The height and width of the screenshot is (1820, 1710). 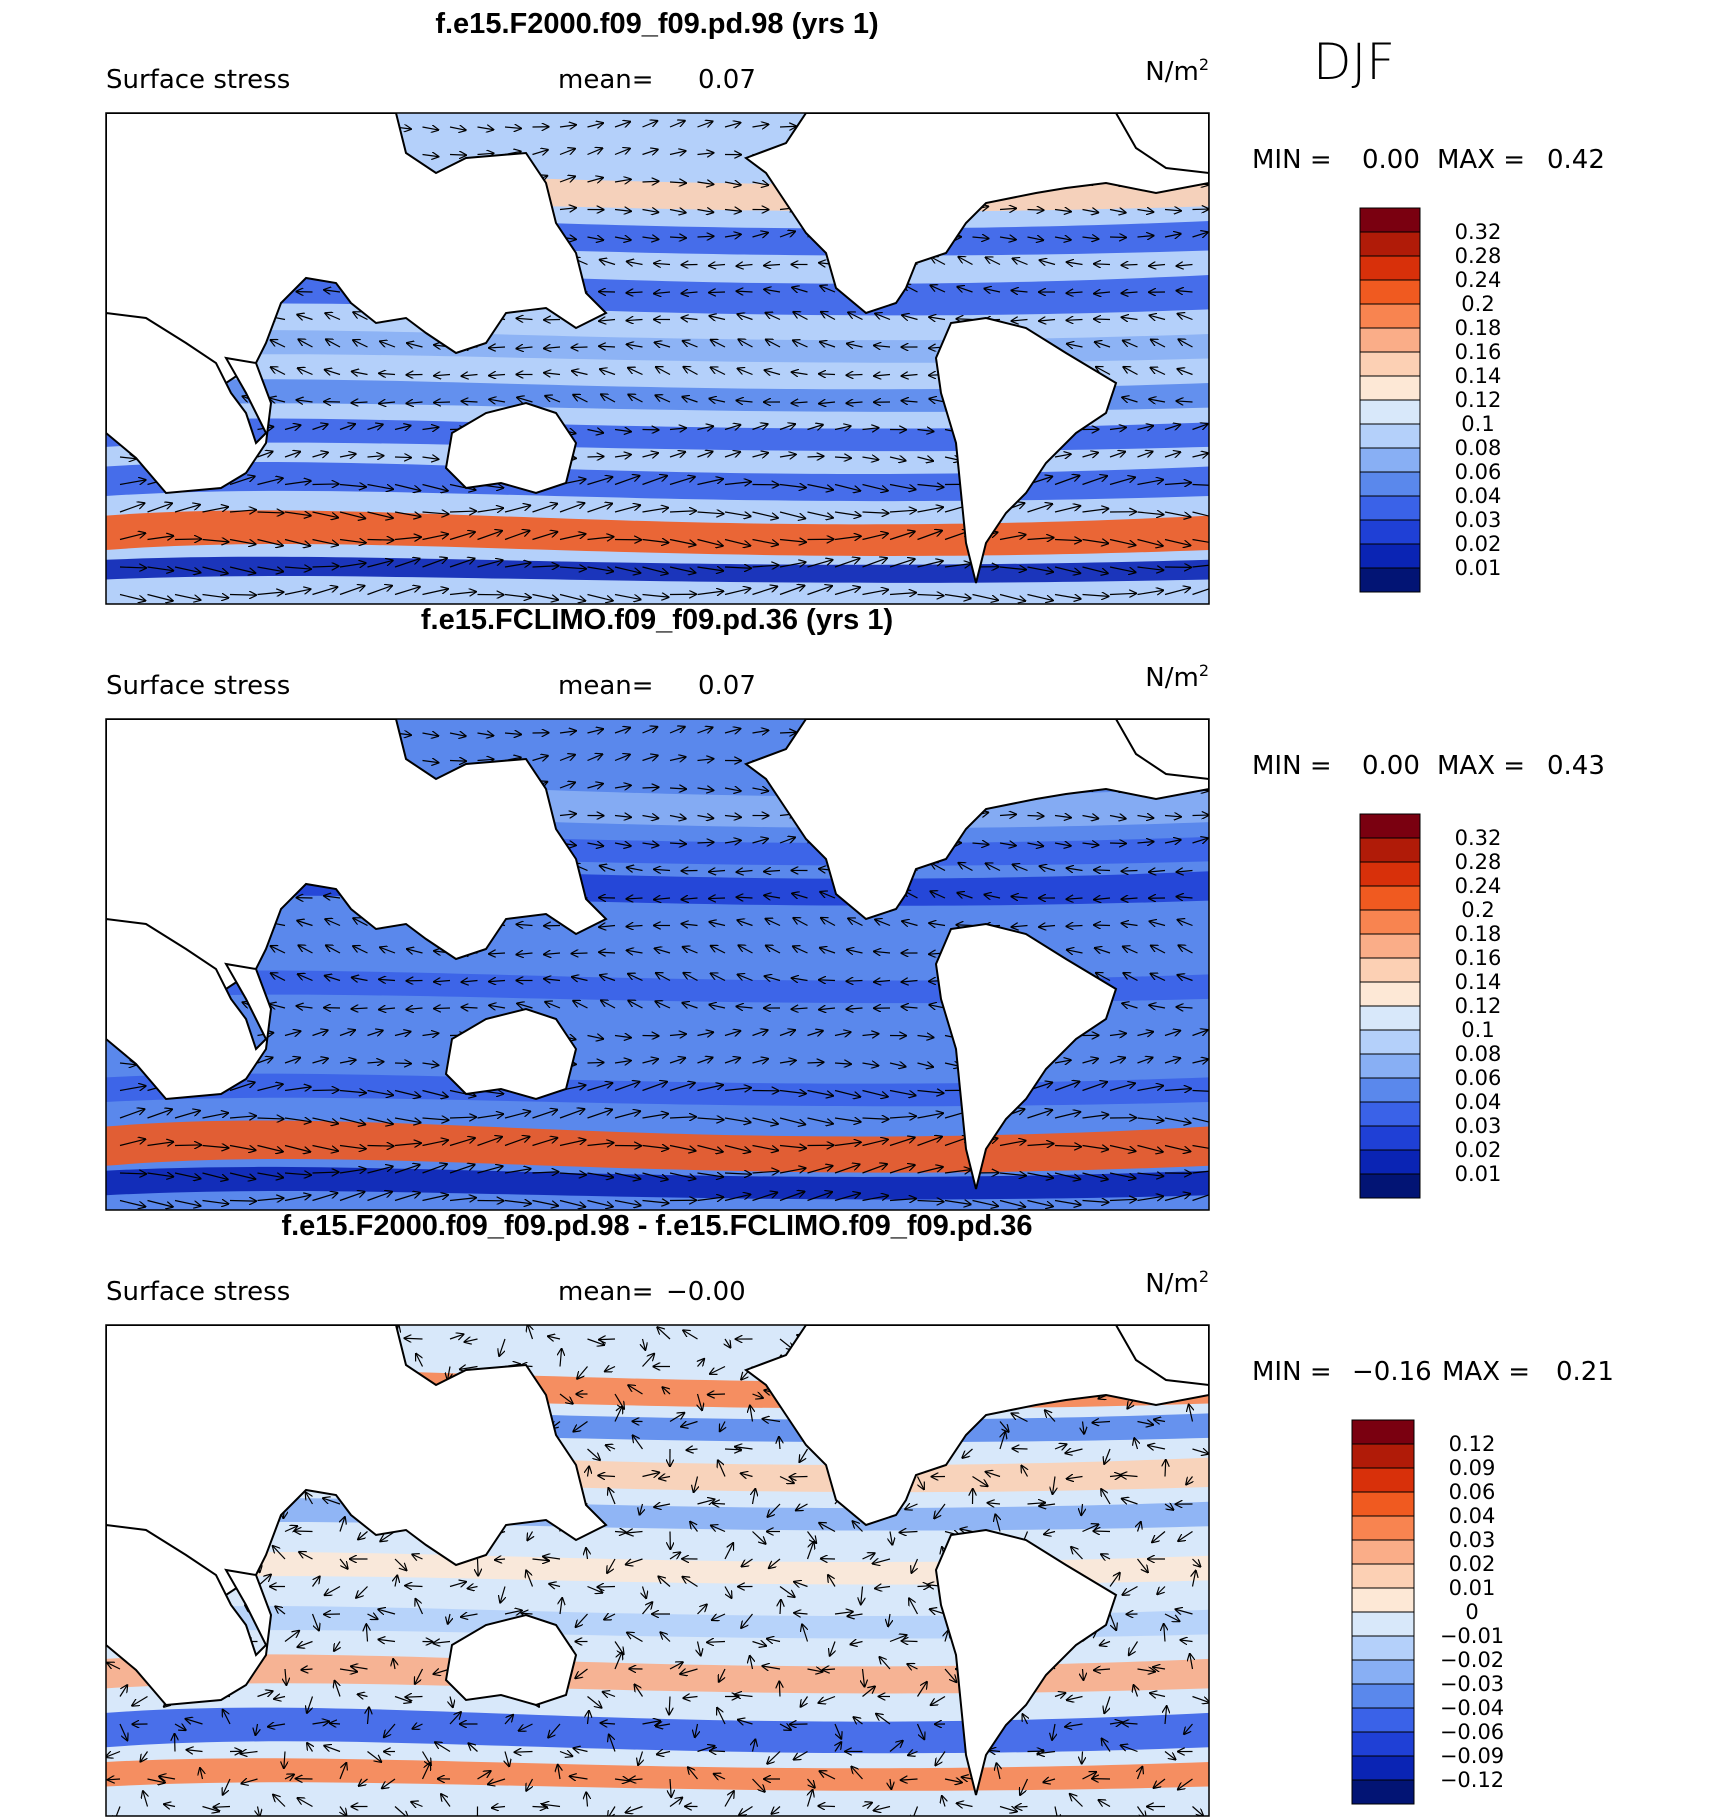 What do you see at coordinates (657, 620) in the screenshot?
I see `panel-title: f.e15.FCLIMO.f09_f09.pd.36 (yrs 1)` at bounding box center [657, 620].